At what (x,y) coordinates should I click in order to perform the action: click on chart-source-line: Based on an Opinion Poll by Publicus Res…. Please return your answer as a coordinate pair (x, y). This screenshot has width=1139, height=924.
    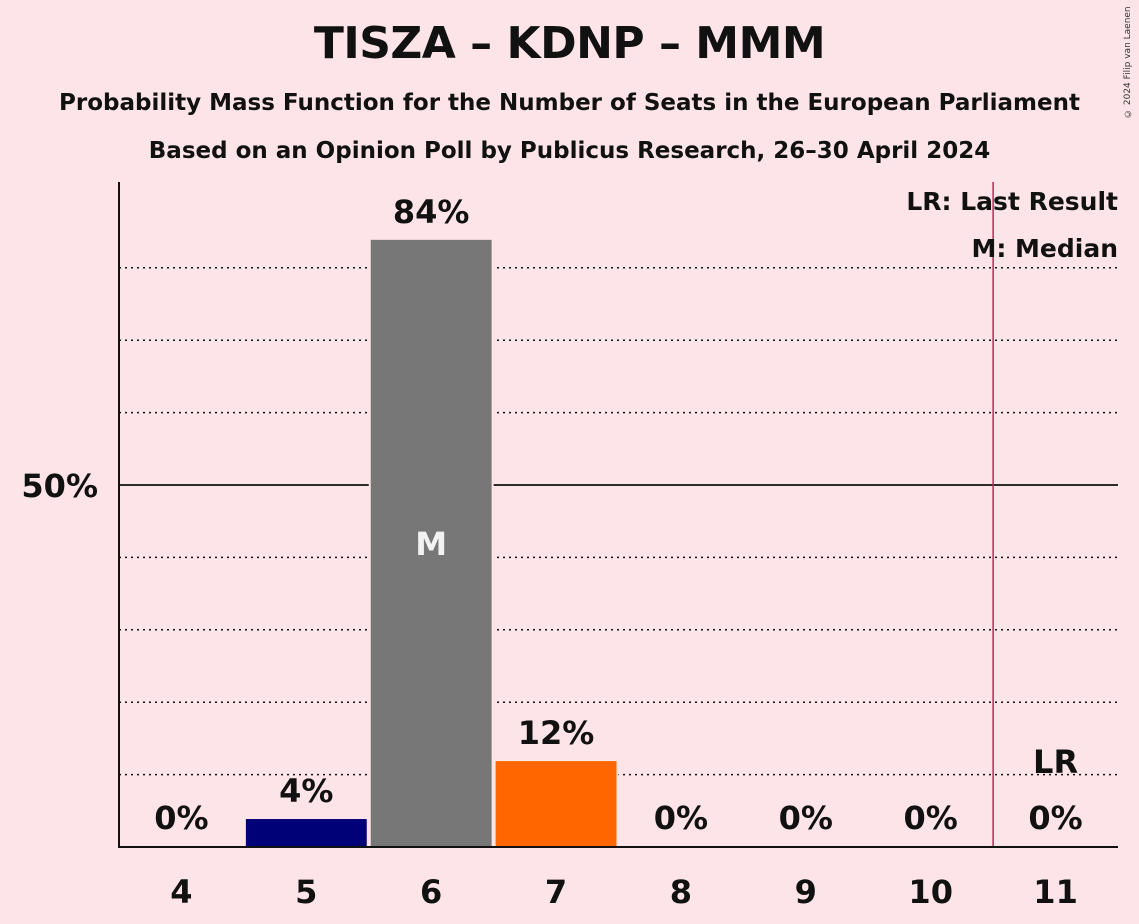
    Looking at the image, I should click on (569, 151).